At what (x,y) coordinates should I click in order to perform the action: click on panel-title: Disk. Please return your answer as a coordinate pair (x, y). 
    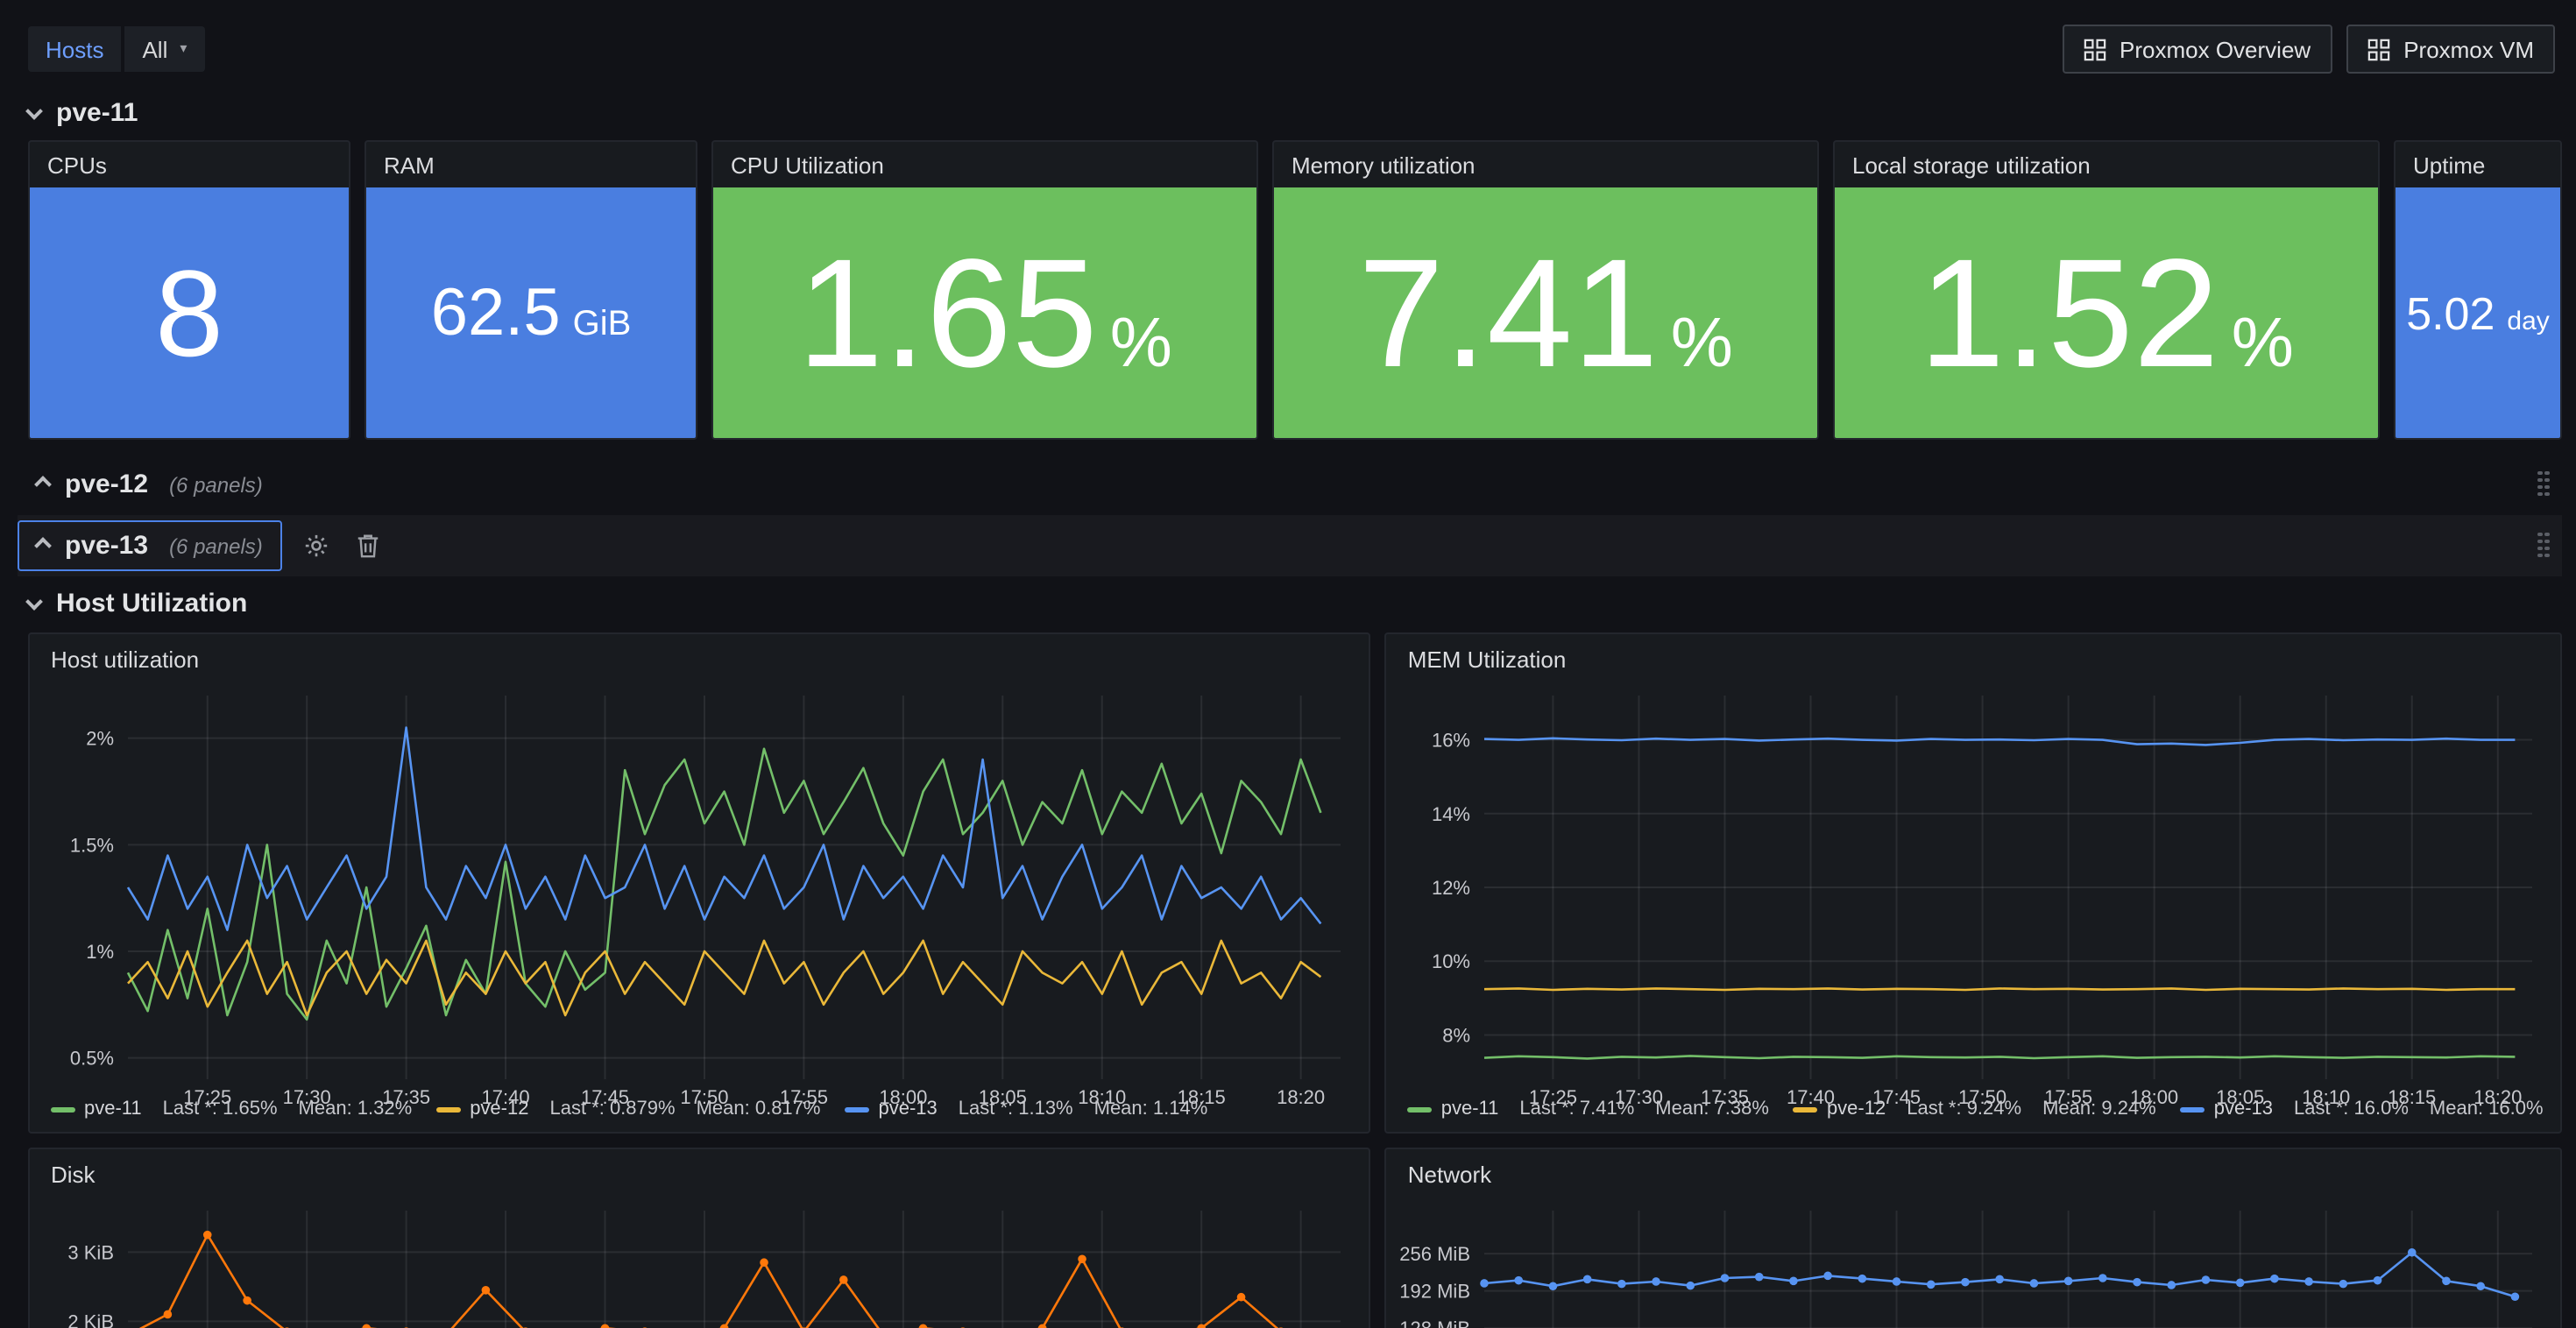
    Looking at the image, I should click on (73, 1175).